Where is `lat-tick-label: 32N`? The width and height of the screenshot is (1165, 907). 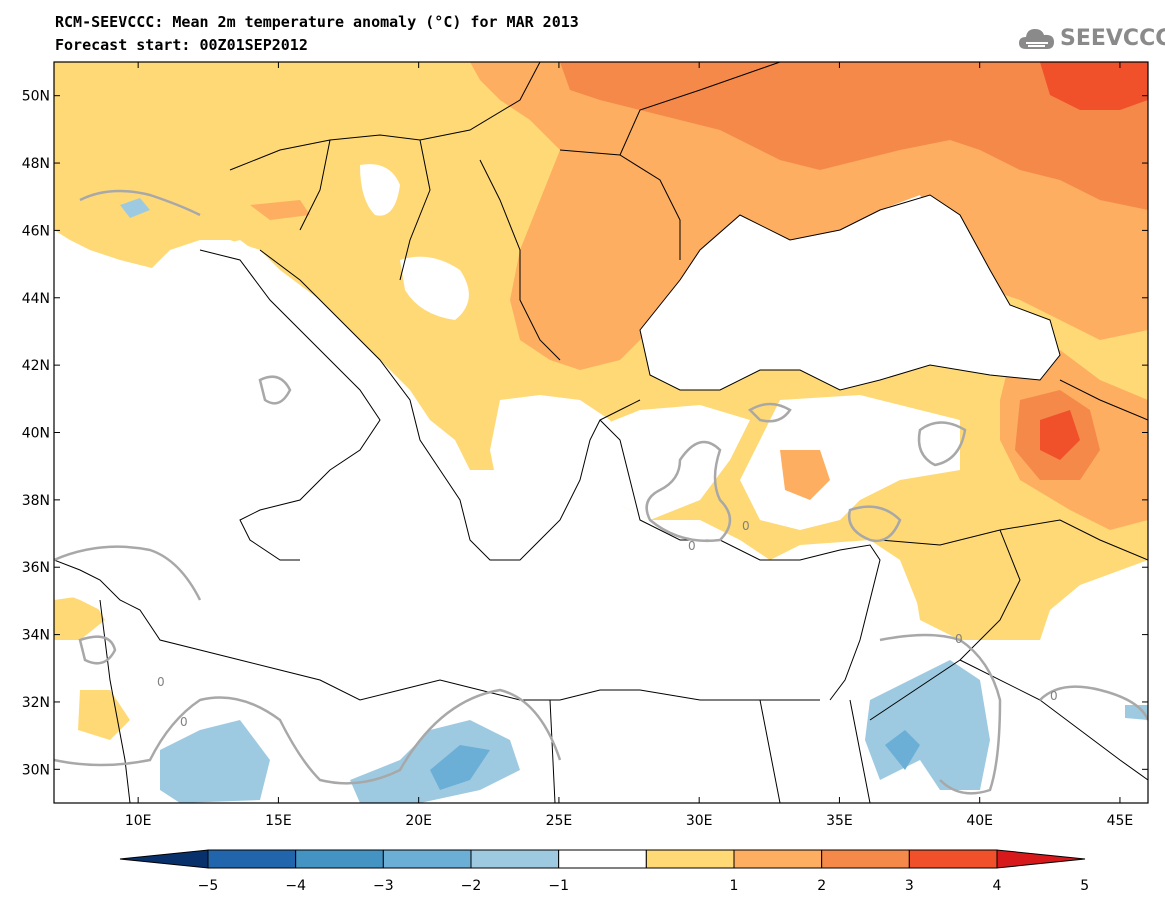 lat-tick-label: 32N is located at coordinates (36, 703).